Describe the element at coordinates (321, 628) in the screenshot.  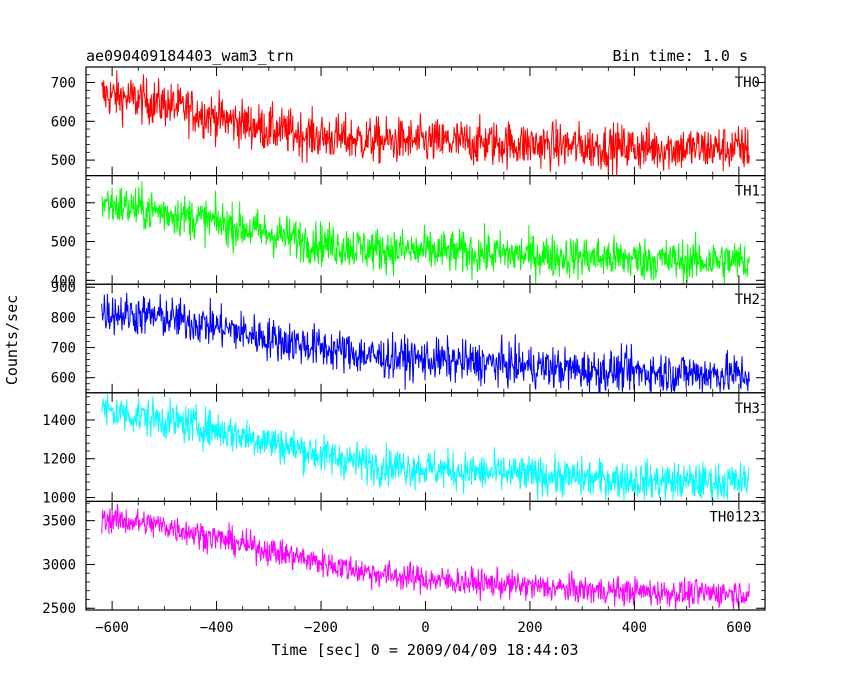
I see `x-tick-label: −200` at that location.